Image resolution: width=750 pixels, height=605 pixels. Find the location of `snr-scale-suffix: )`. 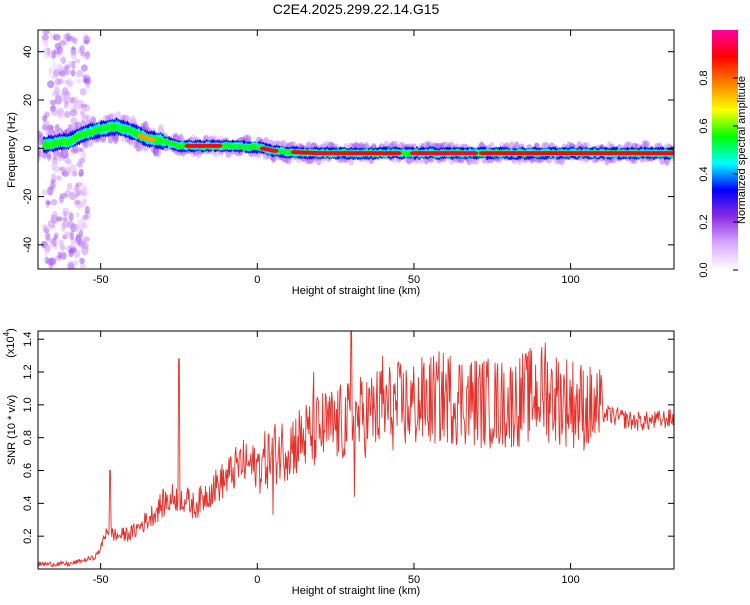

snr-scale-suffix: ) is located at coordinates (11, 330).